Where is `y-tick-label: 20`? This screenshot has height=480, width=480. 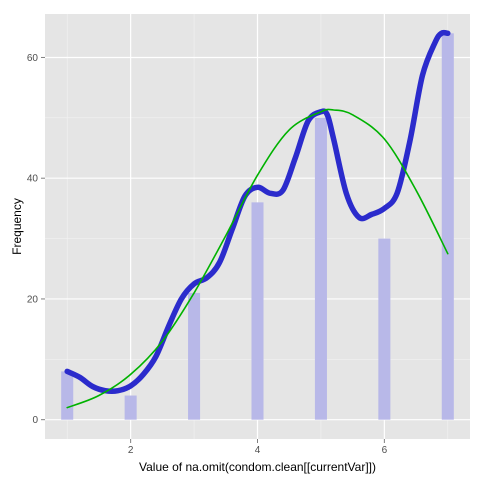
y-tick-label: 20 is located at coordinates (33, 299).